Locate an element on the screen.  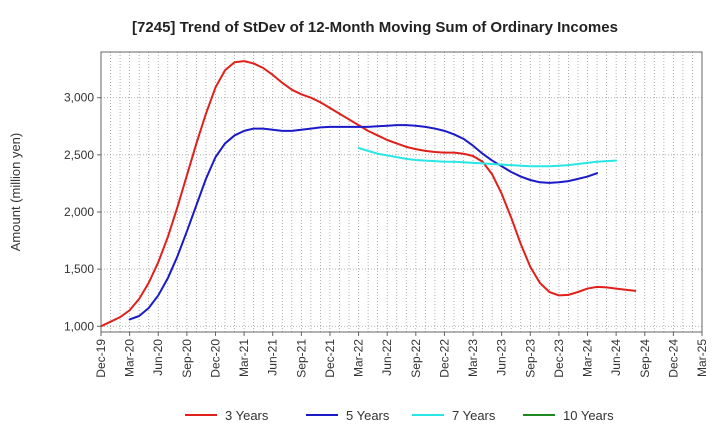
x-tick-label: Jun-22 is located at coordinates (387, 357).